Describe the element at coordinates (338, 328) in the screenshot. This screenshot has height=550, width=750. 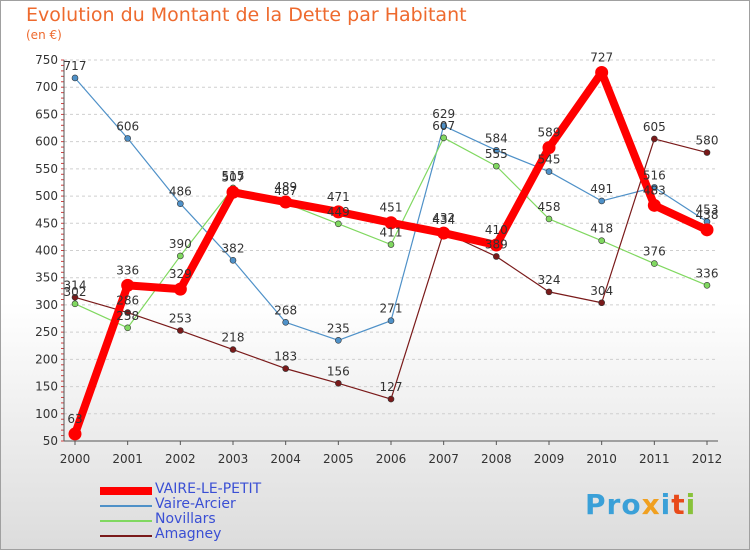
I see `data-label: 235` at that location.